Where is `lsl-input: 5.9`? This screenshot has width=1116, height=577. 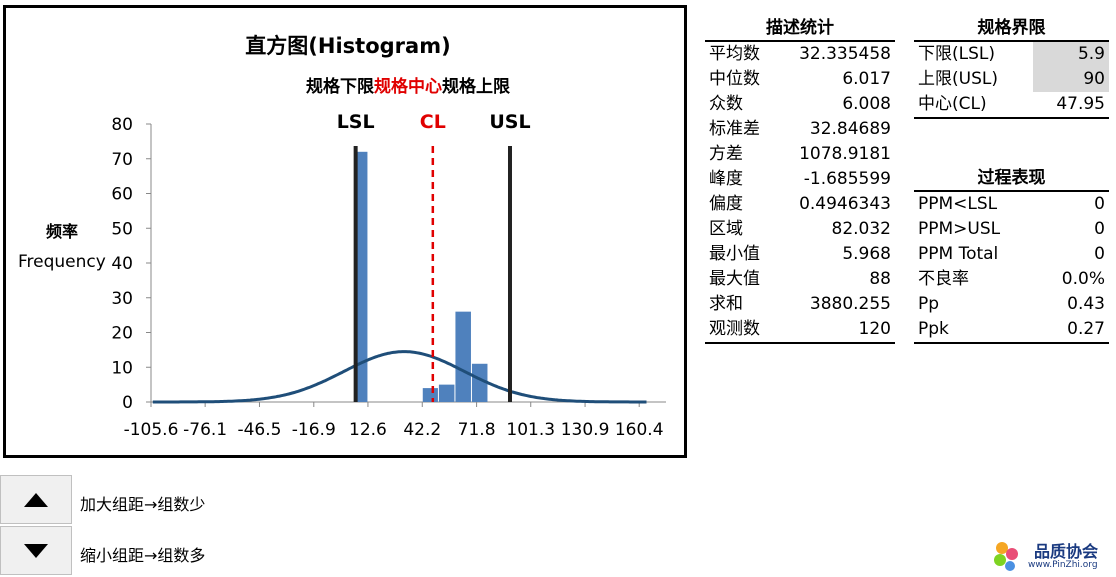
lsl-input: 5.9 is located at coordinates (1070, 54).